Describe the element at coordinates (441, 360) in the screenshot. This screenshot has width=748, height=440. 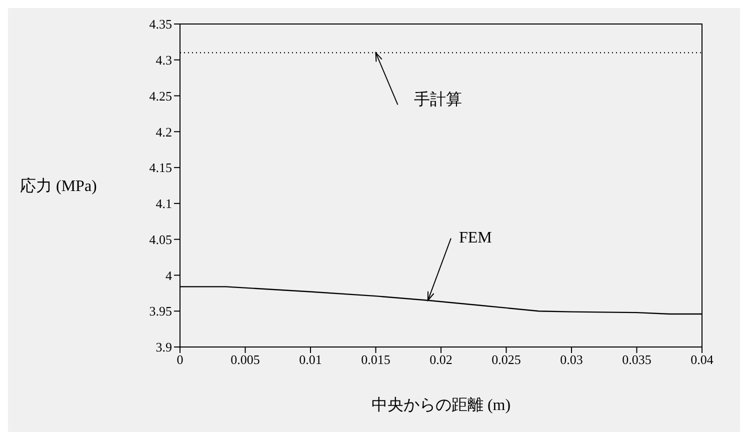
I see `x-tick-label: 0.02` at that location.